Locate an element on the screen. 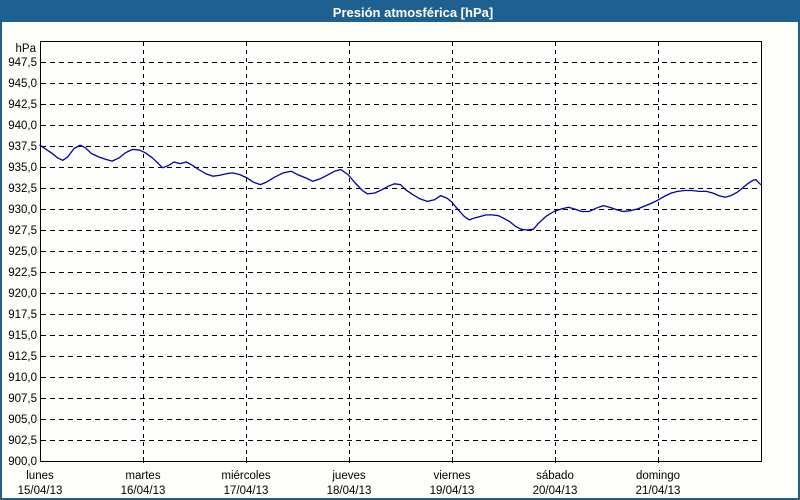  title-bar: Presión atmosférica [hPa] is located at coordinates (400, 12).